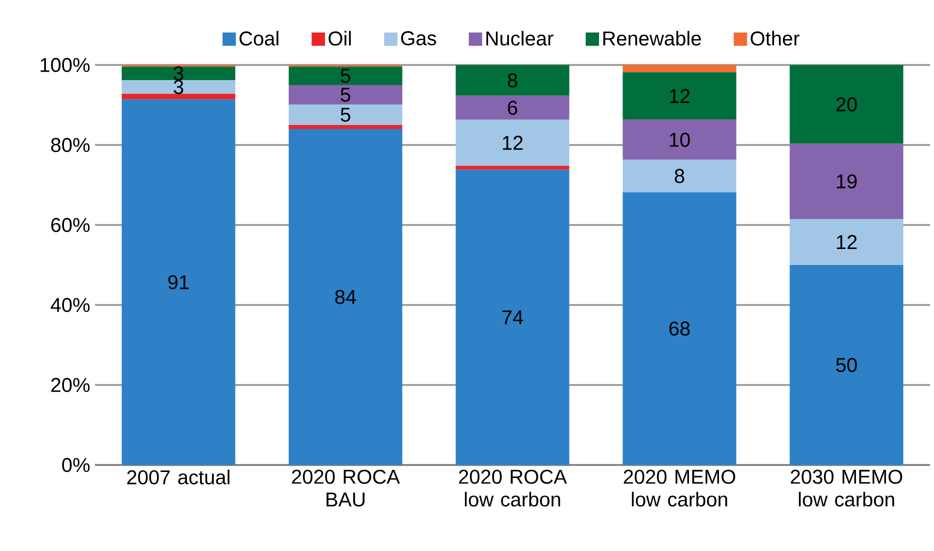  I want to click on data-label: 10, so click(680, 139).